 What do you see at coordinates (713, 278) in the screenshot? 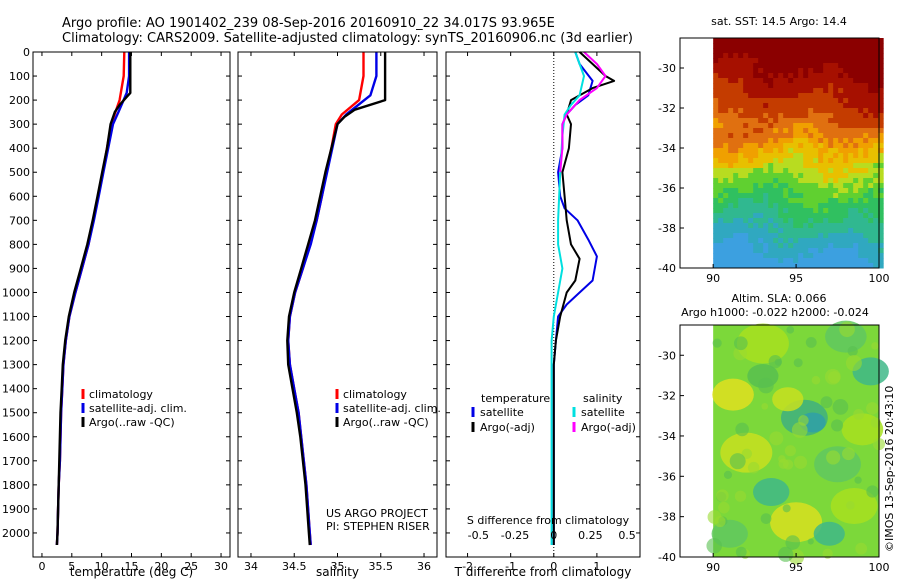
I see `xtick-label: 90` at bounding box center [713, 278].